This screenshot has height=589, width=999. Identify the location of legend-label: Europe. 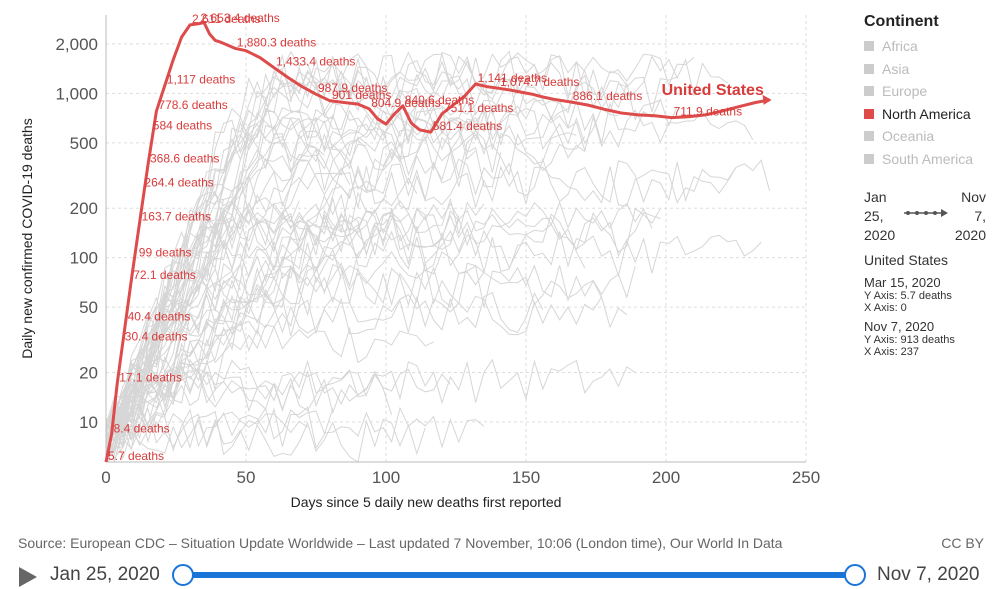
(905, 91).